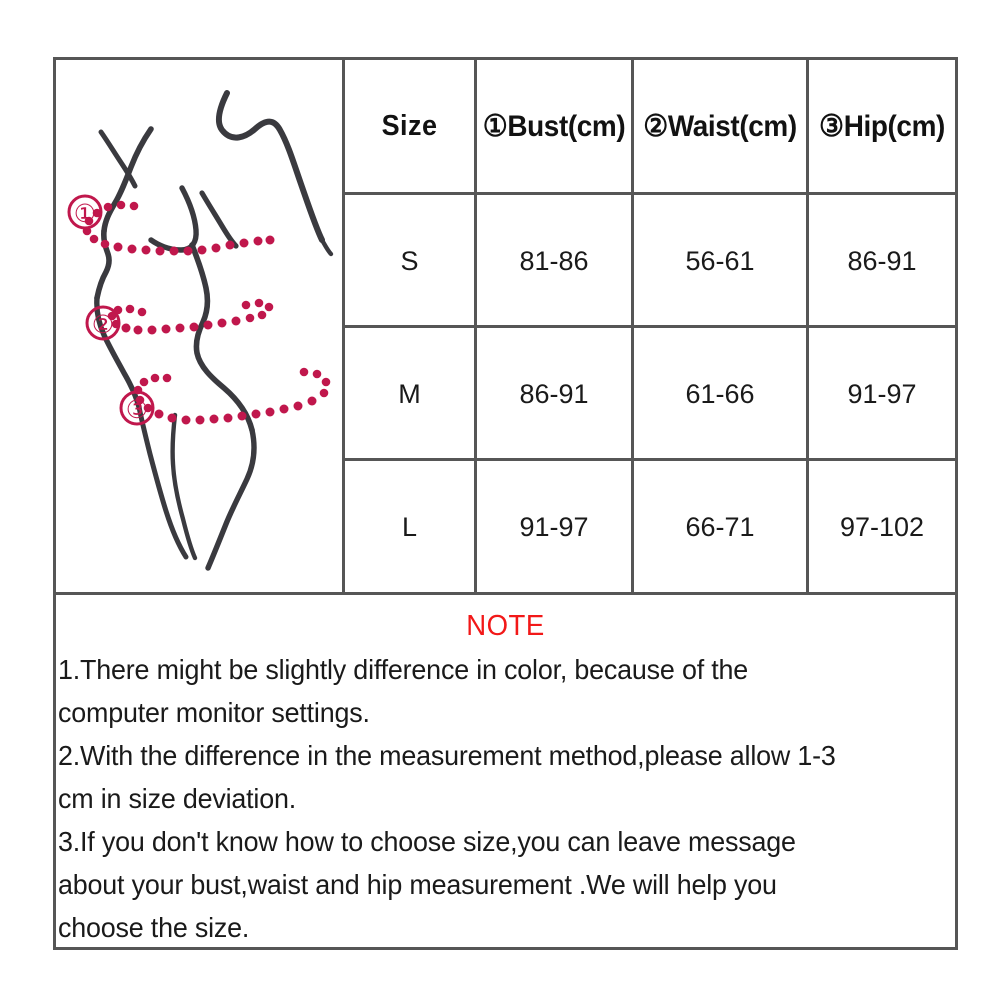 Image resolution: width=1000 pixels, height=1000 pixels. What do you see at coordinates (554, 126) in the screenshot?
I see `table-header-bust: ①Bust(cm)` at bounding box center [554, 126].